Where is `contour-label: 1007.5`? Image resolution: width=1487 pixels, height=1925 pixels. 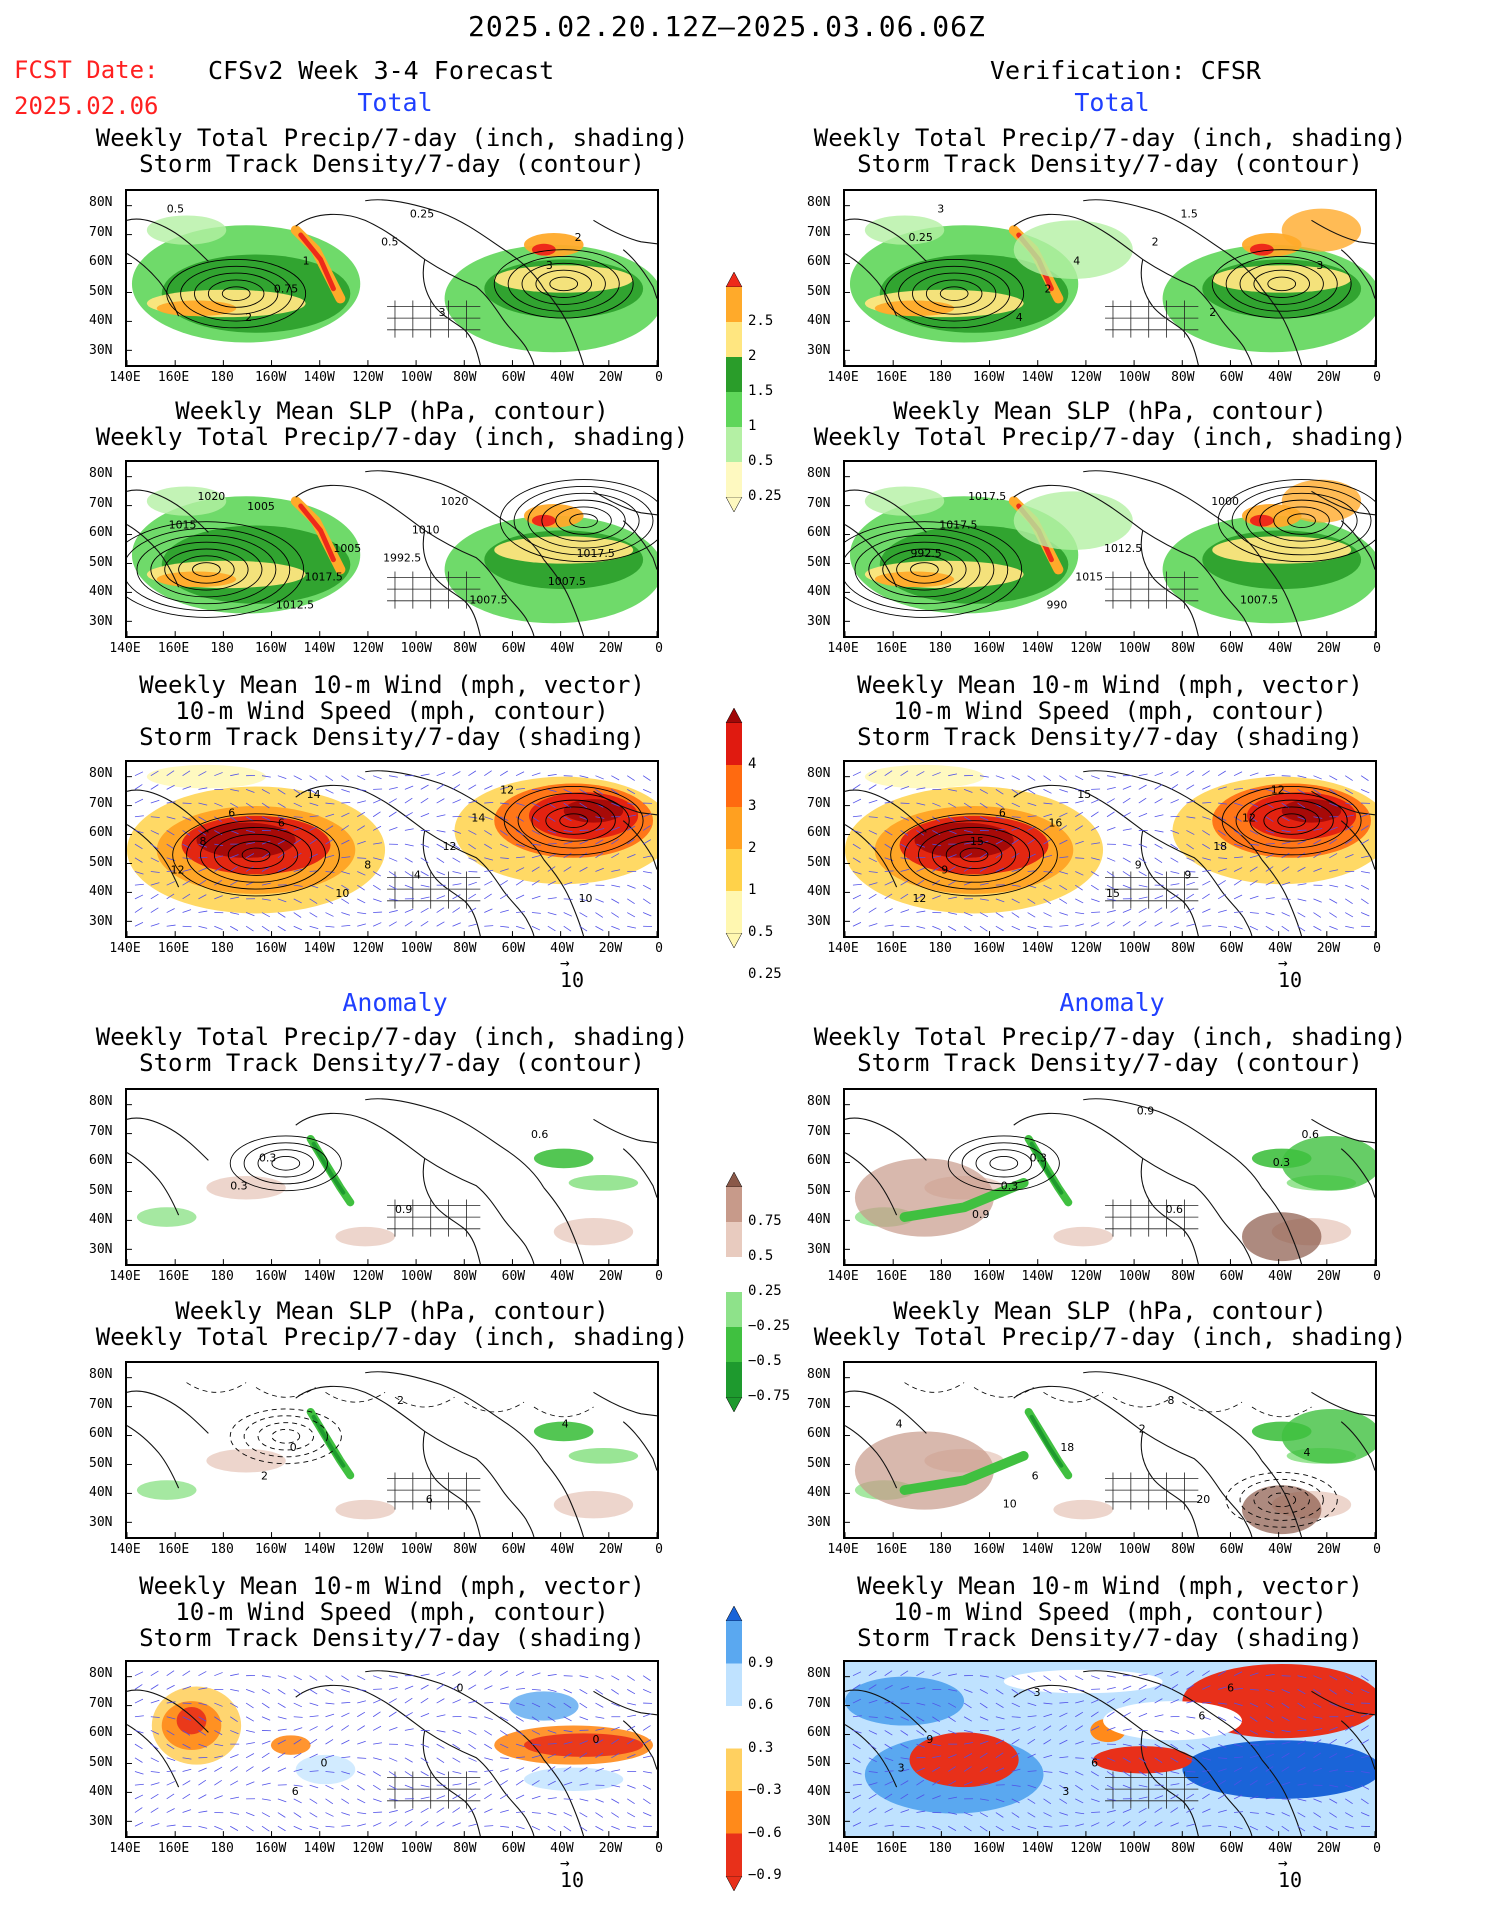 contour-label: 1007.5 is located at coordinates (1259, 600).